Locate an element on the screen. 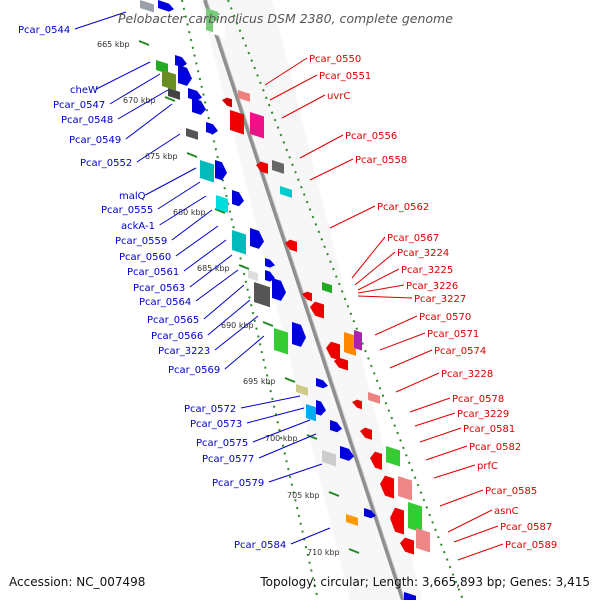  gene-label-left: Pcar_0563 is located at coordinates (159, 288).